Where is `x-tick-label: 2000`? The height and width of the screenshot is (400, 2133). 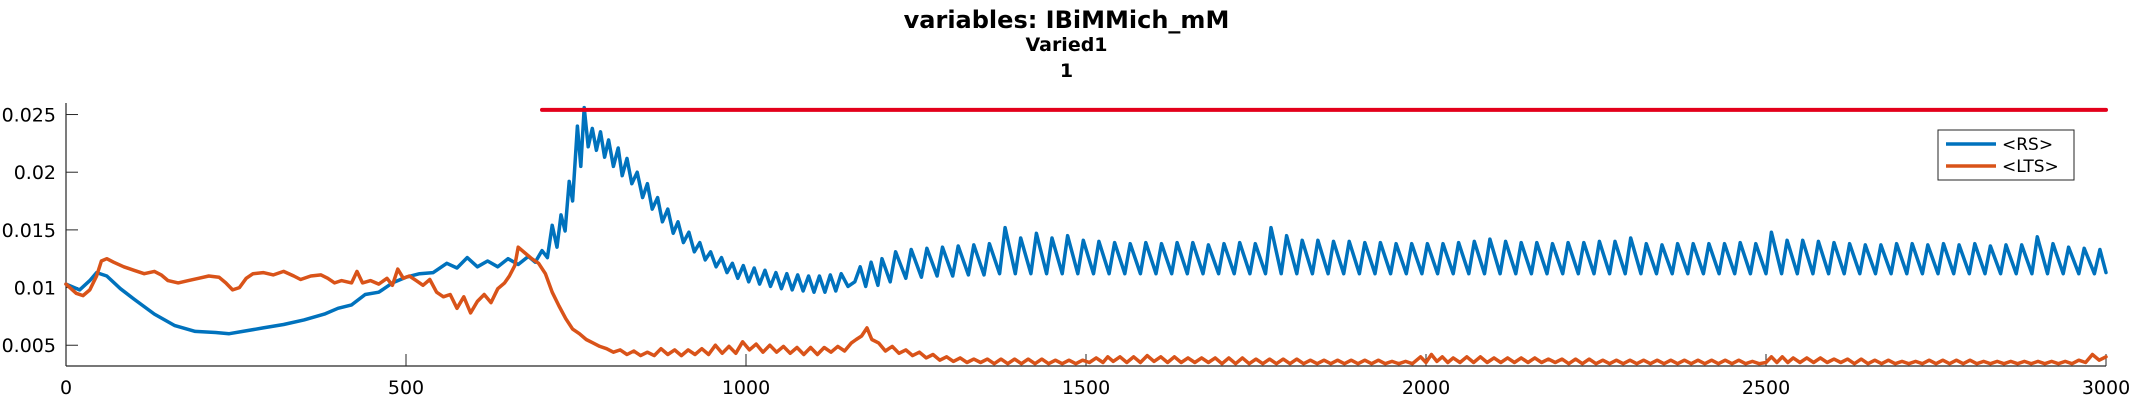
x-tick-label: 2000 is located at coordinates (1426, 388).